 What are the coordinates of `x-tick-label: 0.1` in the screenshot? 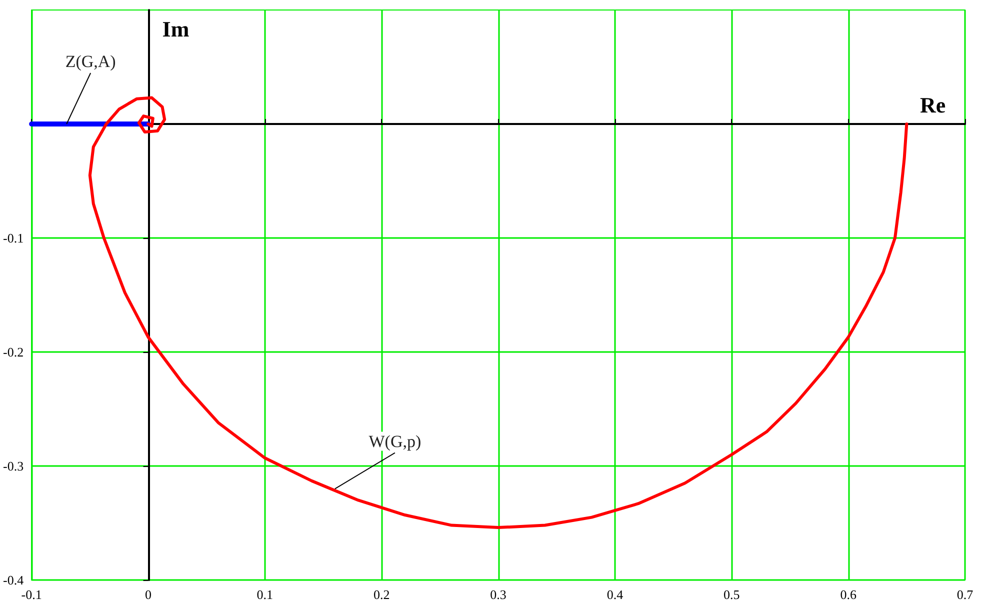 It's located at (265, 594).